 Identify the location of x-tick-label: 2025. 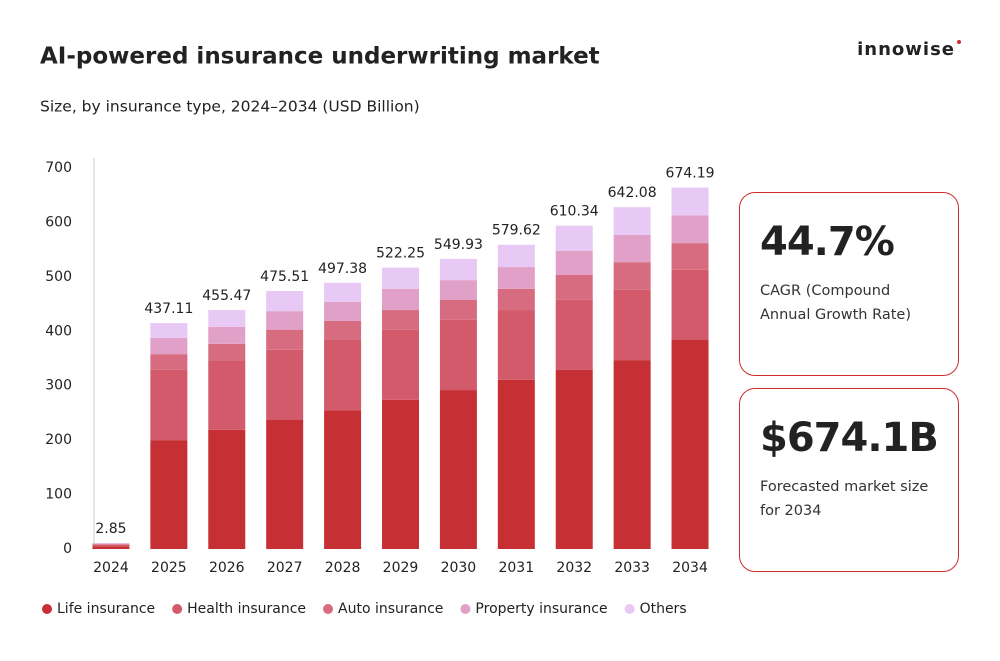
(169, 568).